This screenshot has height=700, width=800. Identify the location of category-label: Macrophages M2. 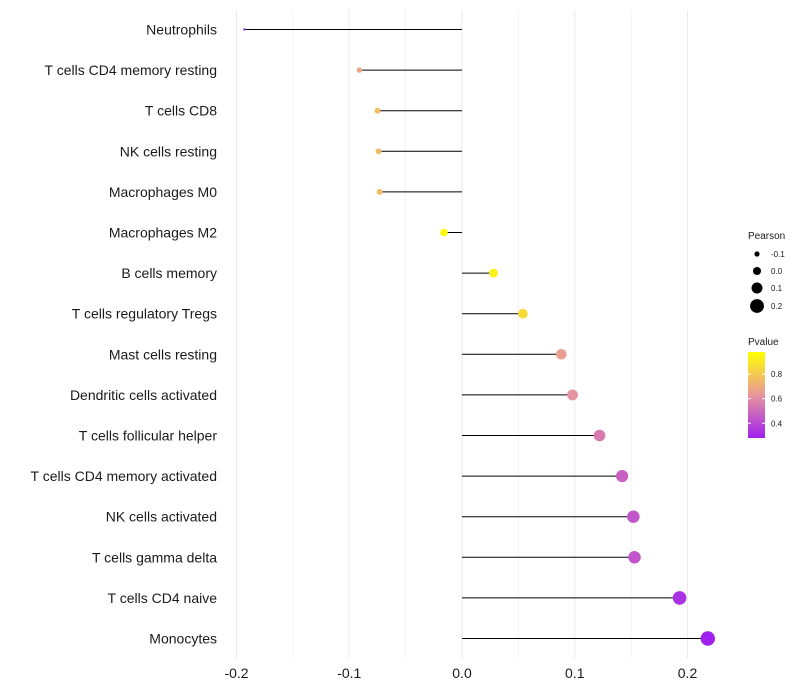
(163, 233).